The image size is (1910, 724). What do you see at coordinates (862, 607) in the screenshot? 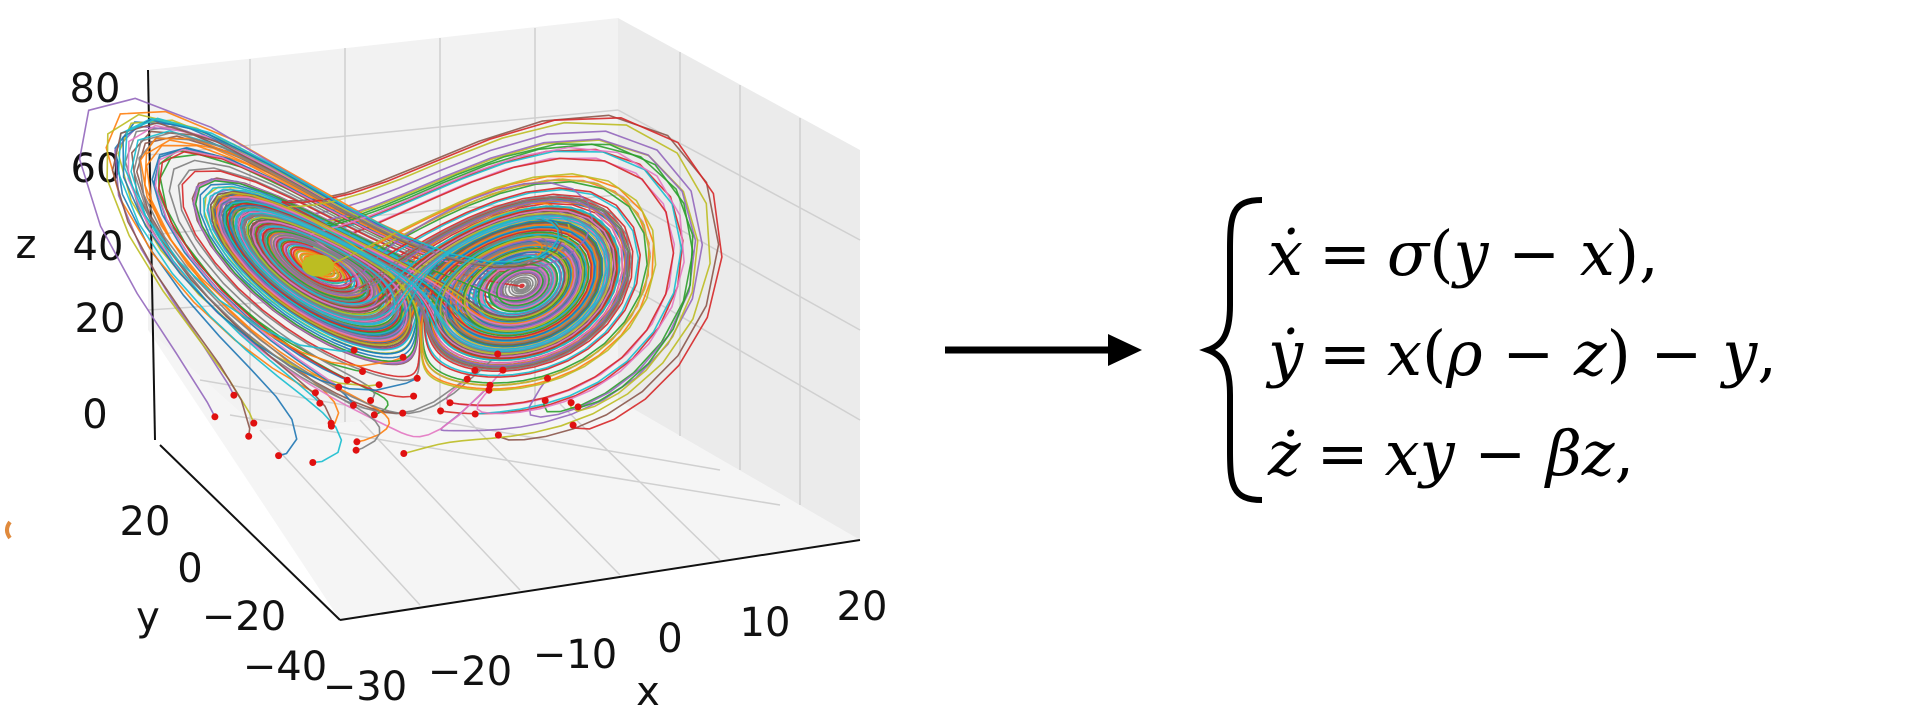
I see `x-tick-label: 20` at bounding box center [862, 607].